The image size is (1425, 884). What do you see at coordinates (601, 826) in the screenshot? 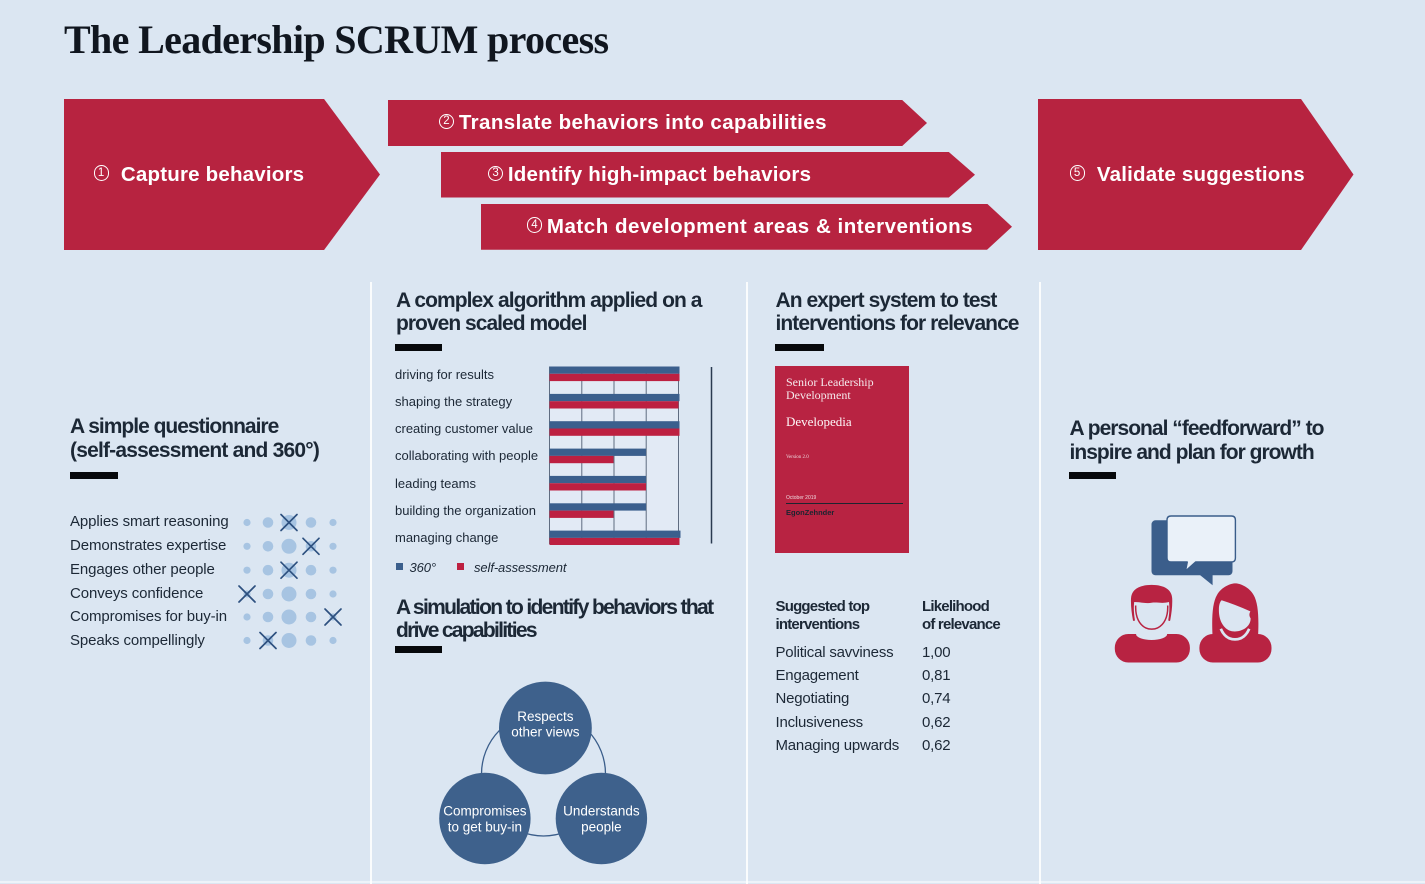
I see `svg-text: people` at bounding box center [601, 826].